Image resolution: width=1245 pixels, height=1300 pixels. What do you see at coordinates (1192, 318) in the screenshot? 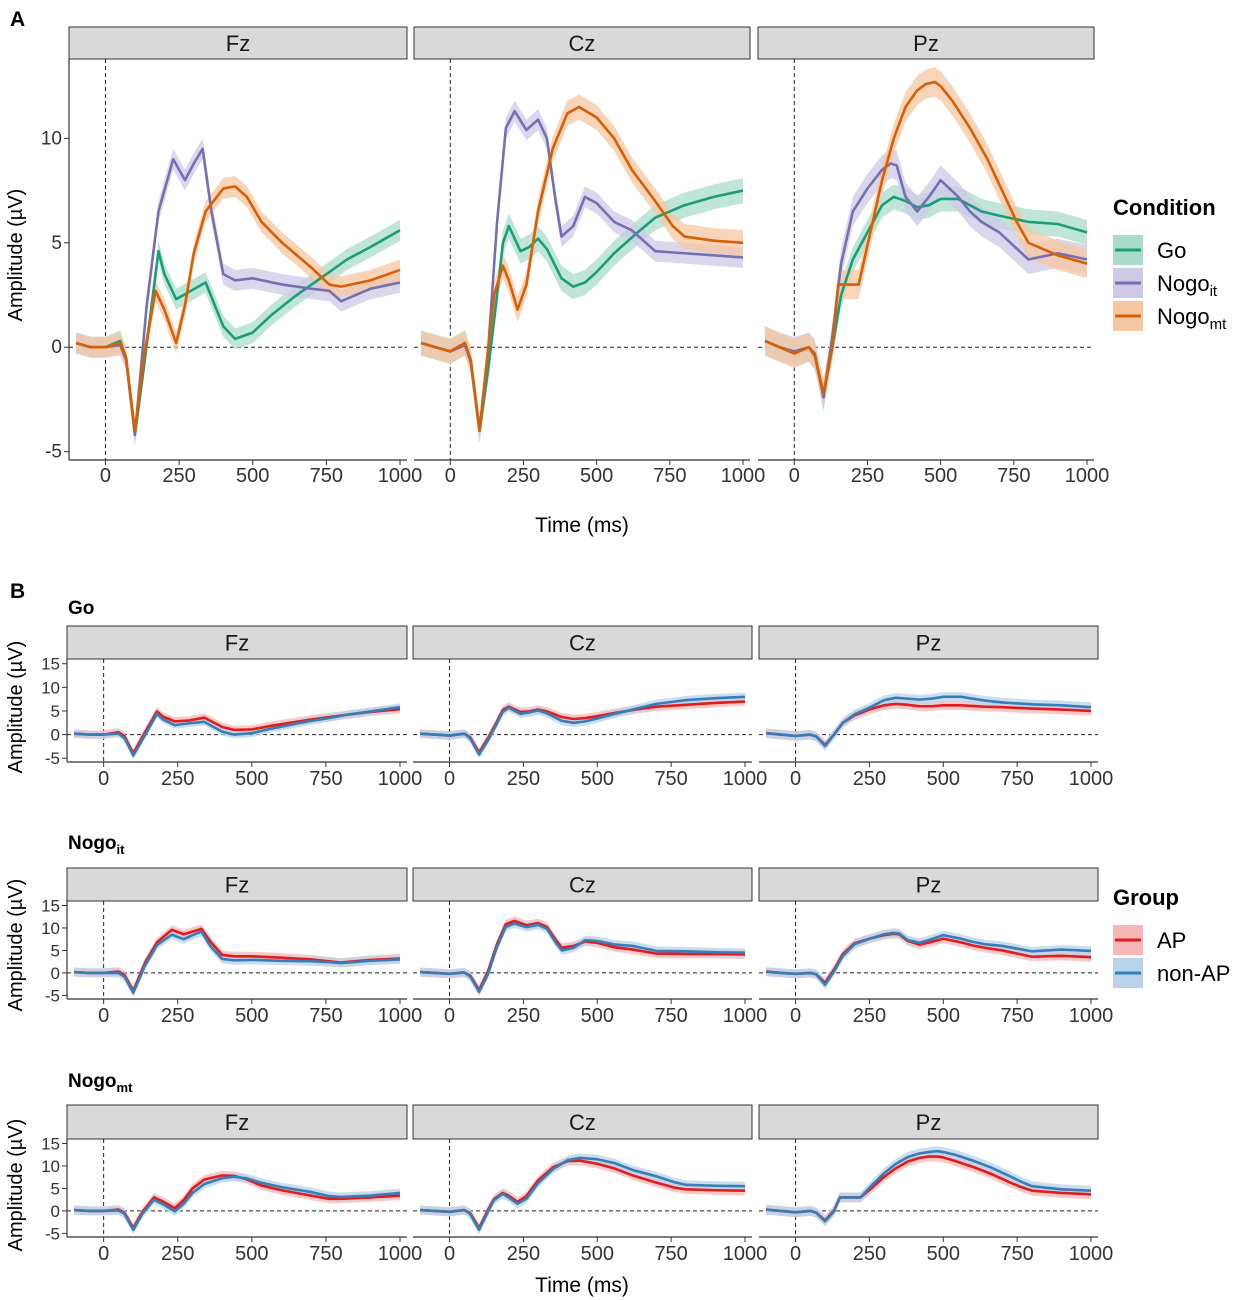
I see `legend-condition-item-label: Nogomt` at bounding box center [1192, 318].